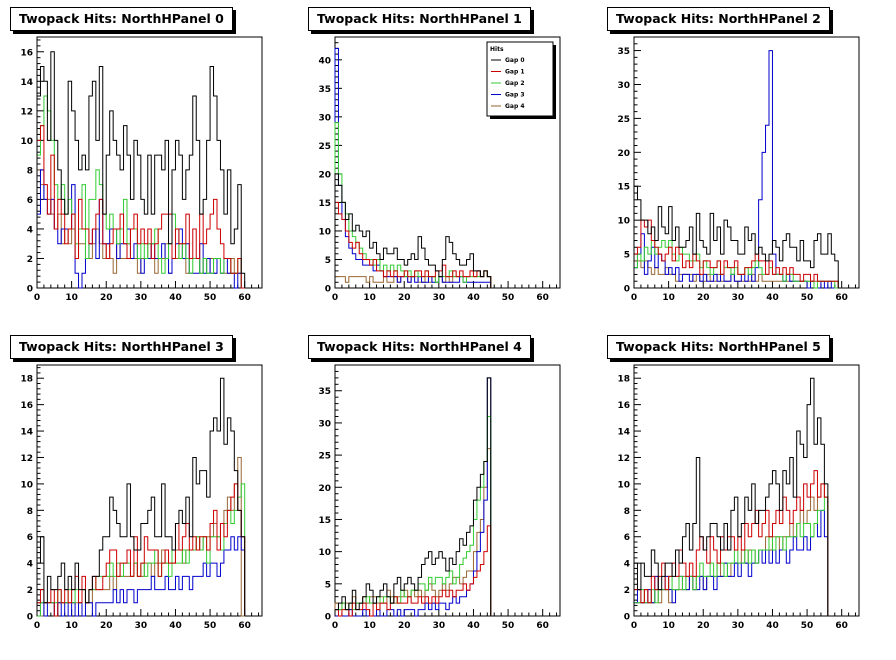 The height and width of the screenshot is (660, 896). Describe the element at coordinates (324, 204) in the screenshot. I see `y-tick-label: 15` at that location.